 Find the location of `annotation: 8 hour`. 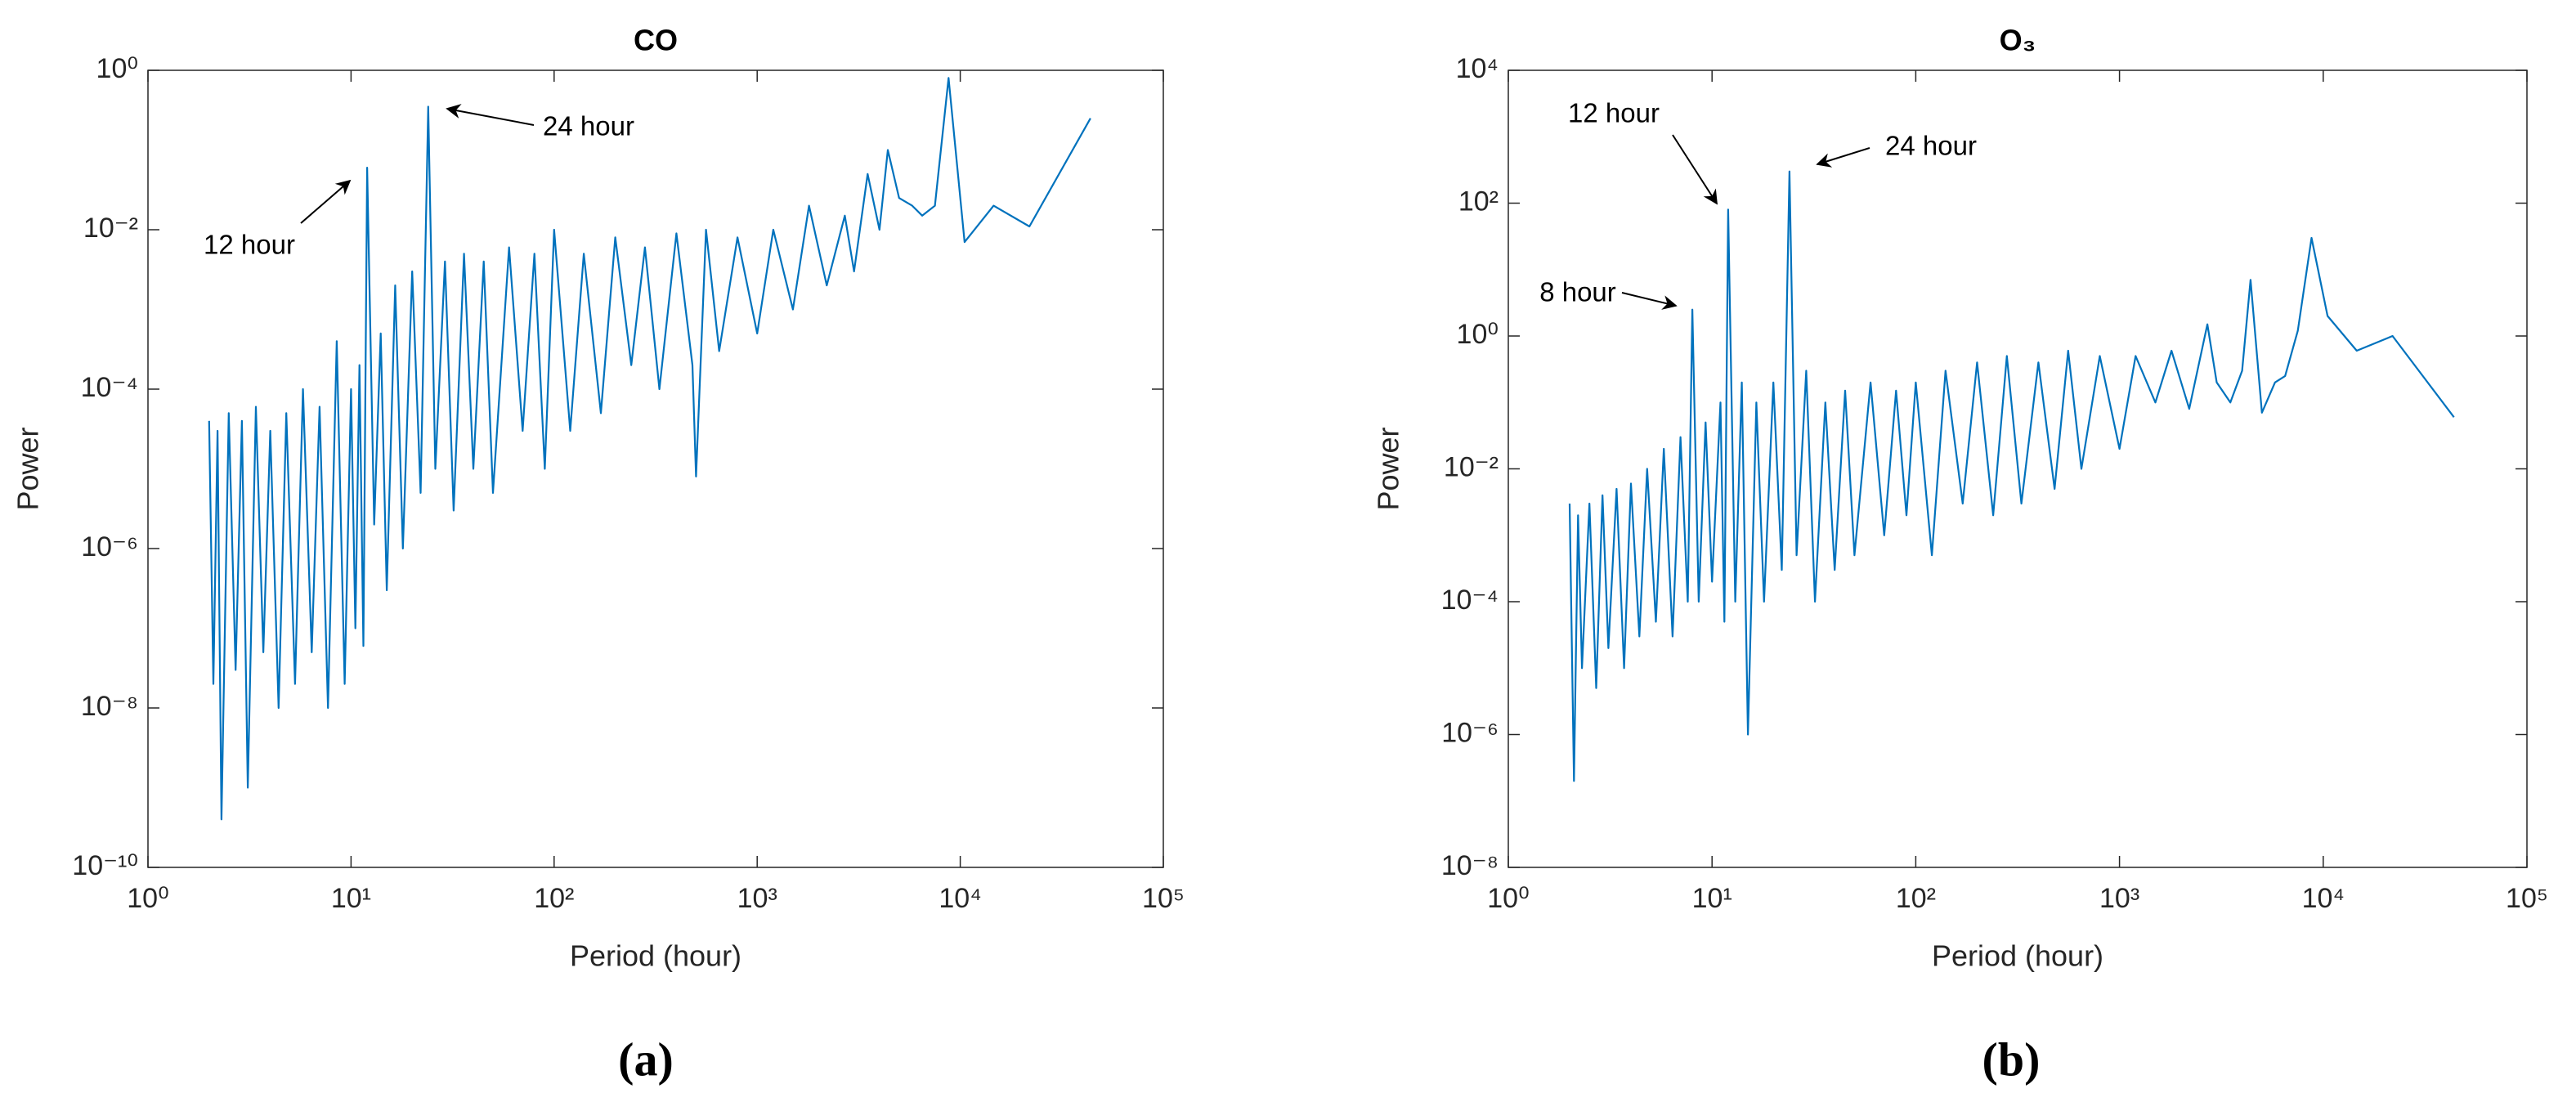

annotation: 8 hour is located at coordinates (1577, 292).